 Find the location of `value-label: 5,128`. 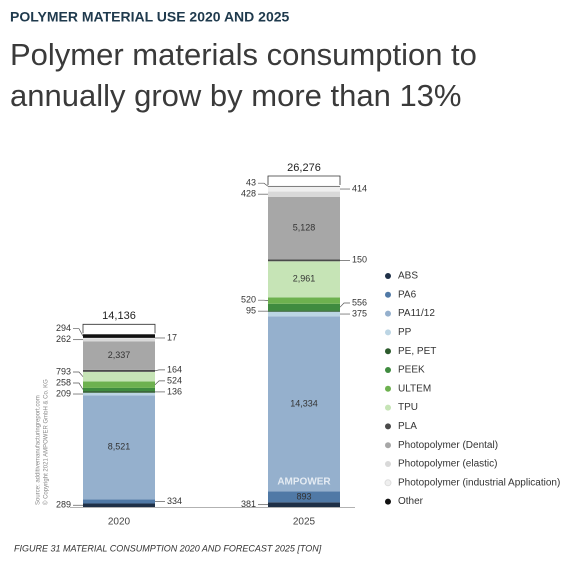

value-label: 5,128 is located at coordinates (304, 227).